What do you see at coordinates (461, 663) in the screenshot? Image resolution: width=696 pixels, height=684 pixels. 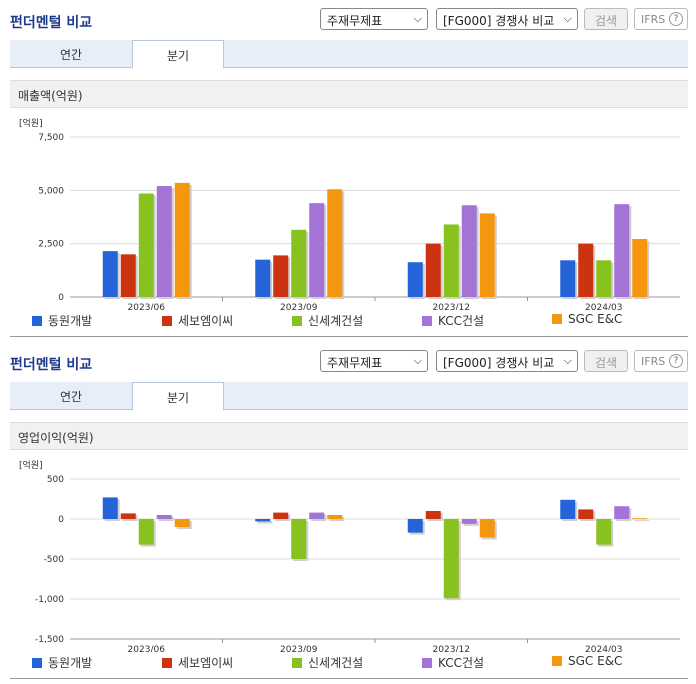 I see `legend-label: KCC건설` at bounding box center [461, 663].